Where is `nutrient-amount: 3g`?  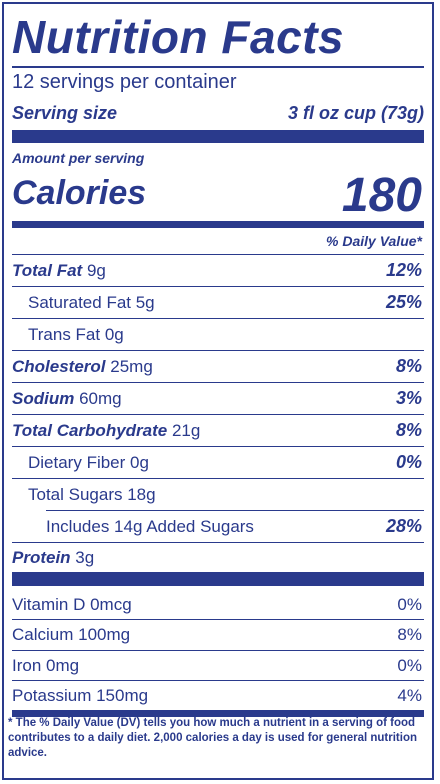
nutrient-amount: 3g is located at coordinates (85, 557).